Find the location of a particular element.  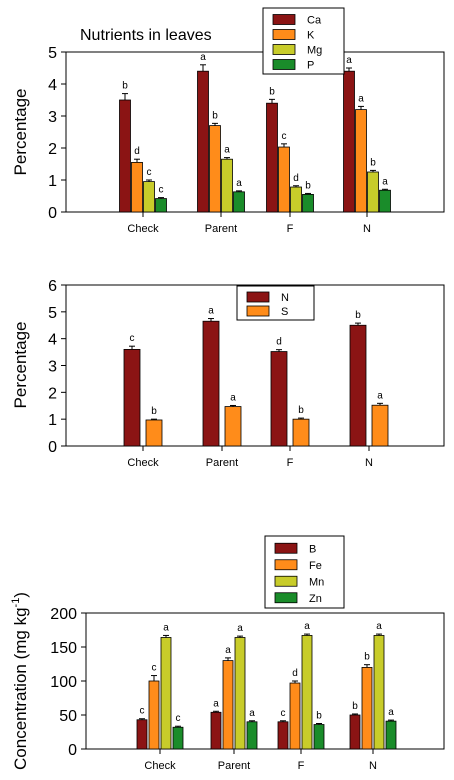

y-axis-label-text: Concentration (mg kg is located at coordinates (20, 688).